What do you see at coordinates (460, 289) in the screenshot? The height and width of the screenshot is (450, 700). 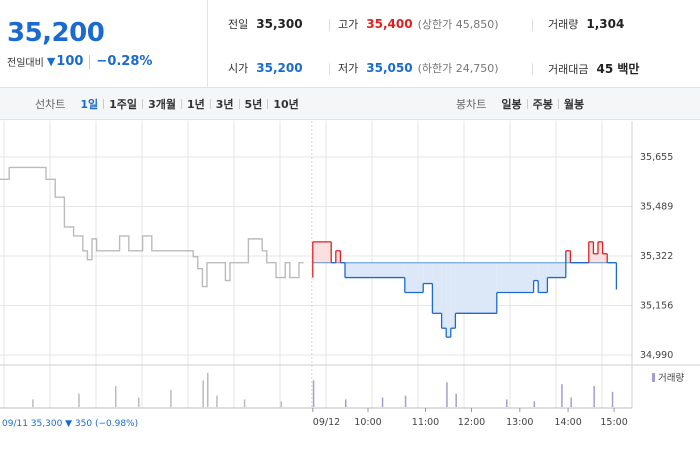 I see `price-fill-areas` at bounding box center [460, 289].